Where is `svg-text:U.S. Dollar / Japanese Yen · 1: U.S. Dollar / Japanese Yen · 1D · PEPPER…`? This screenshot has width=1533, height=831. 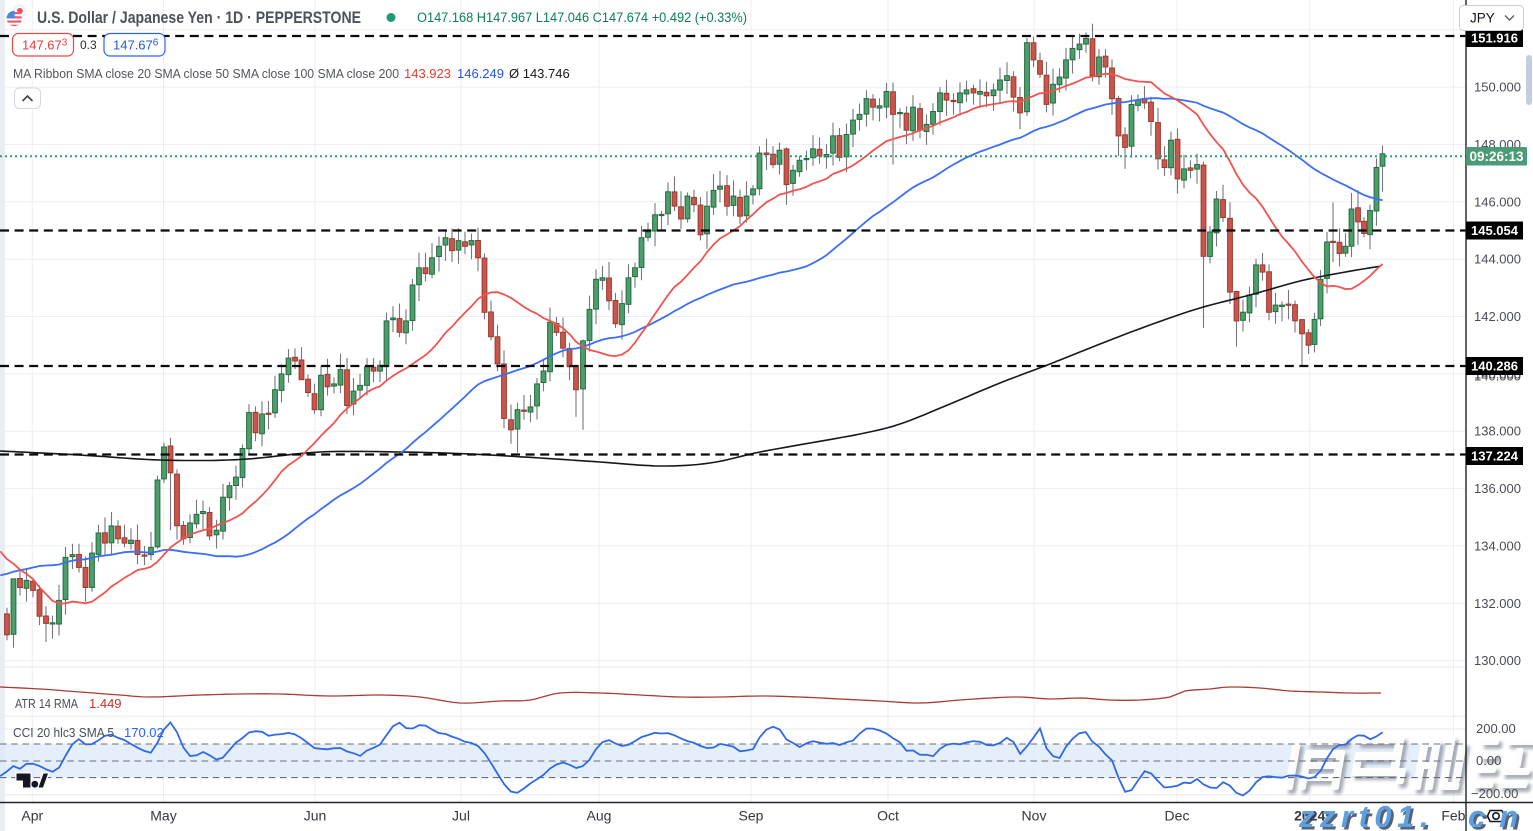
svg-text:U.S. Dollar / Japanese Yen · 1: U.S. Dollar / Japanese Yen · 1D · PEPPER… is located at coordinates (199, 18).